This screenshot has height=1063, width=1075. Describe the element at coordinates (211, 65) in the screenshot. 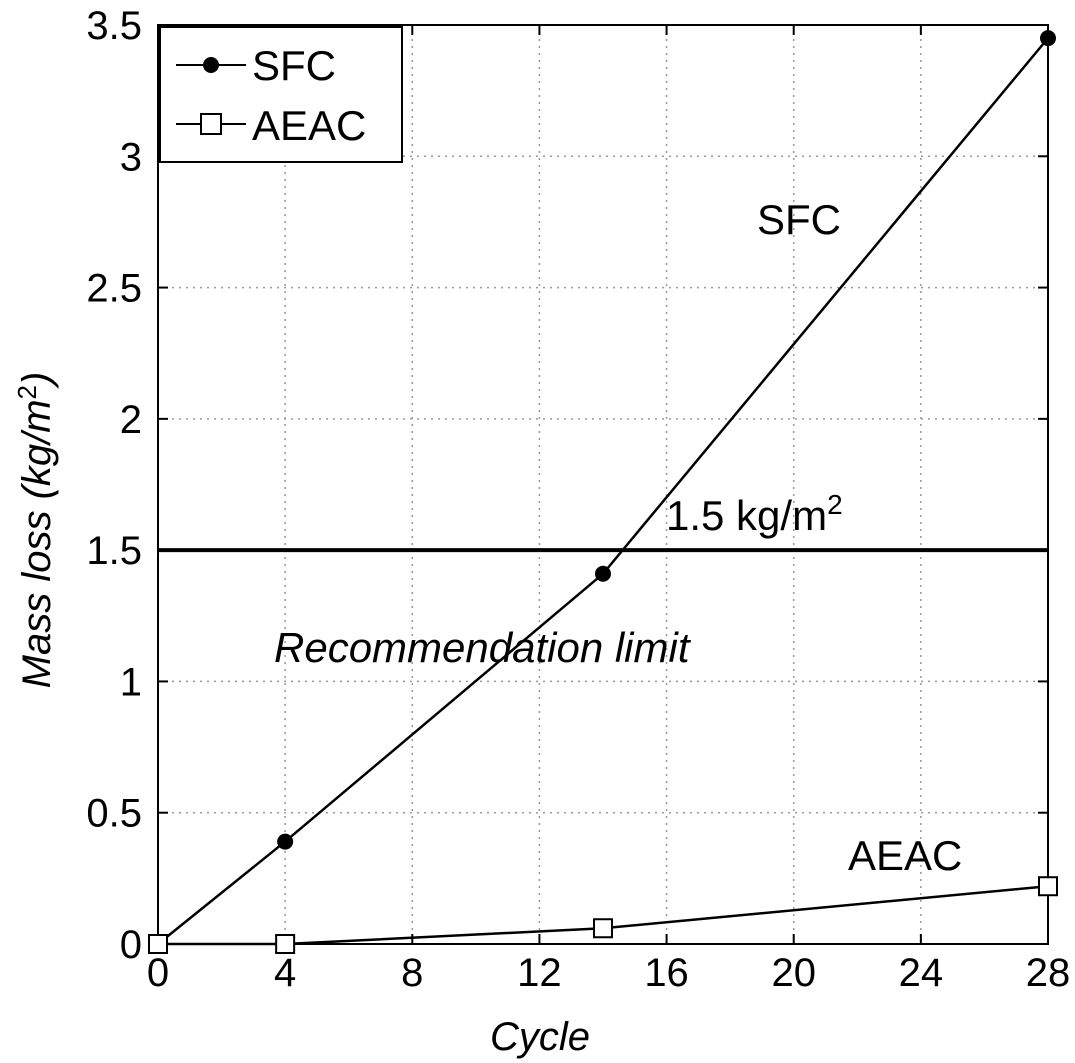

I see `legend-marker-sfc` at that location.